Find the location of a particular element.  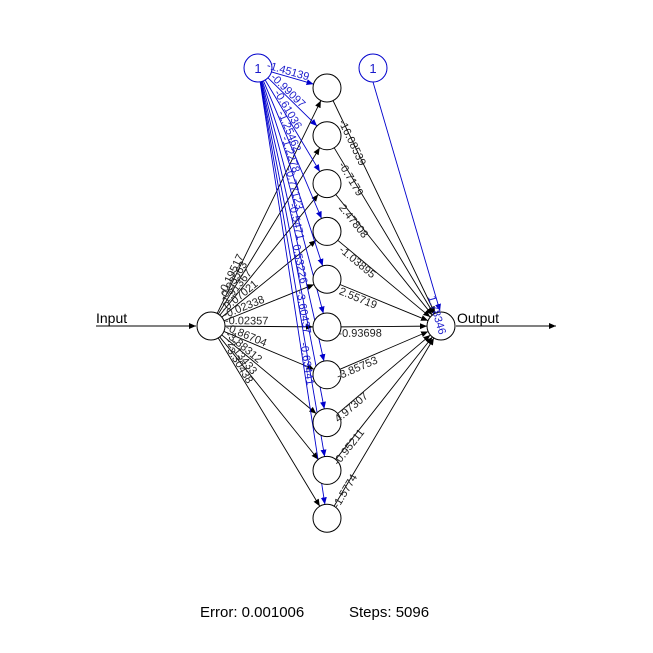

hidden-output-weight-label: -0.93698 is located at coordinates (360, 334).